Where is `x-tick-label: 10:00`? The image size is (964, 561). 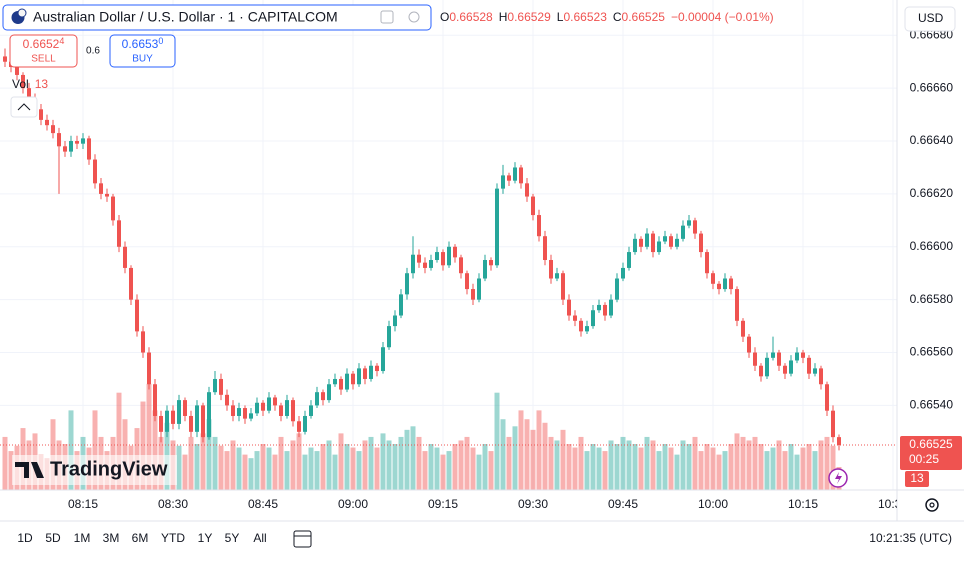 x-tick-label: 10:00 is located at coordinates (713, 504).